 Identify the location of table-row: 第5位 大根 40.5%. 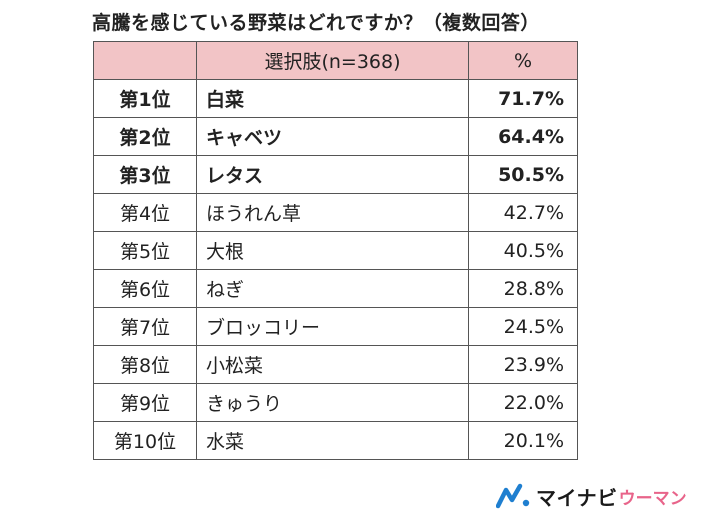
(335, 250).